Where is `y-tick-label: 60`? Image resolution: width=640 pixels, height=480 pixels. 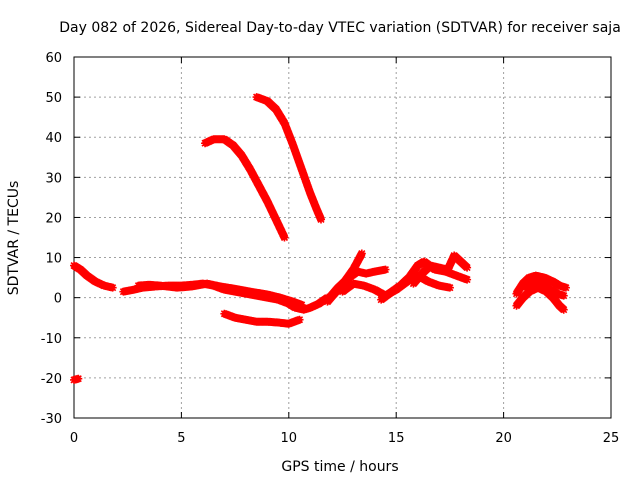 y-tick-label: 60 is located at coordinates (53, 58).